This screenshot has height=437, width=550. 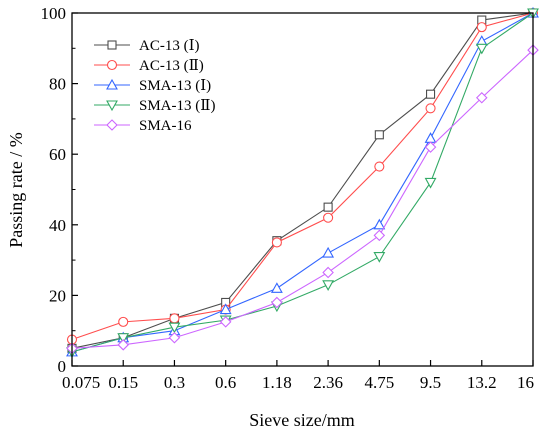 I want to click on legend-item: SMA-13 (Ⅱ), so click(x=154, y=106).